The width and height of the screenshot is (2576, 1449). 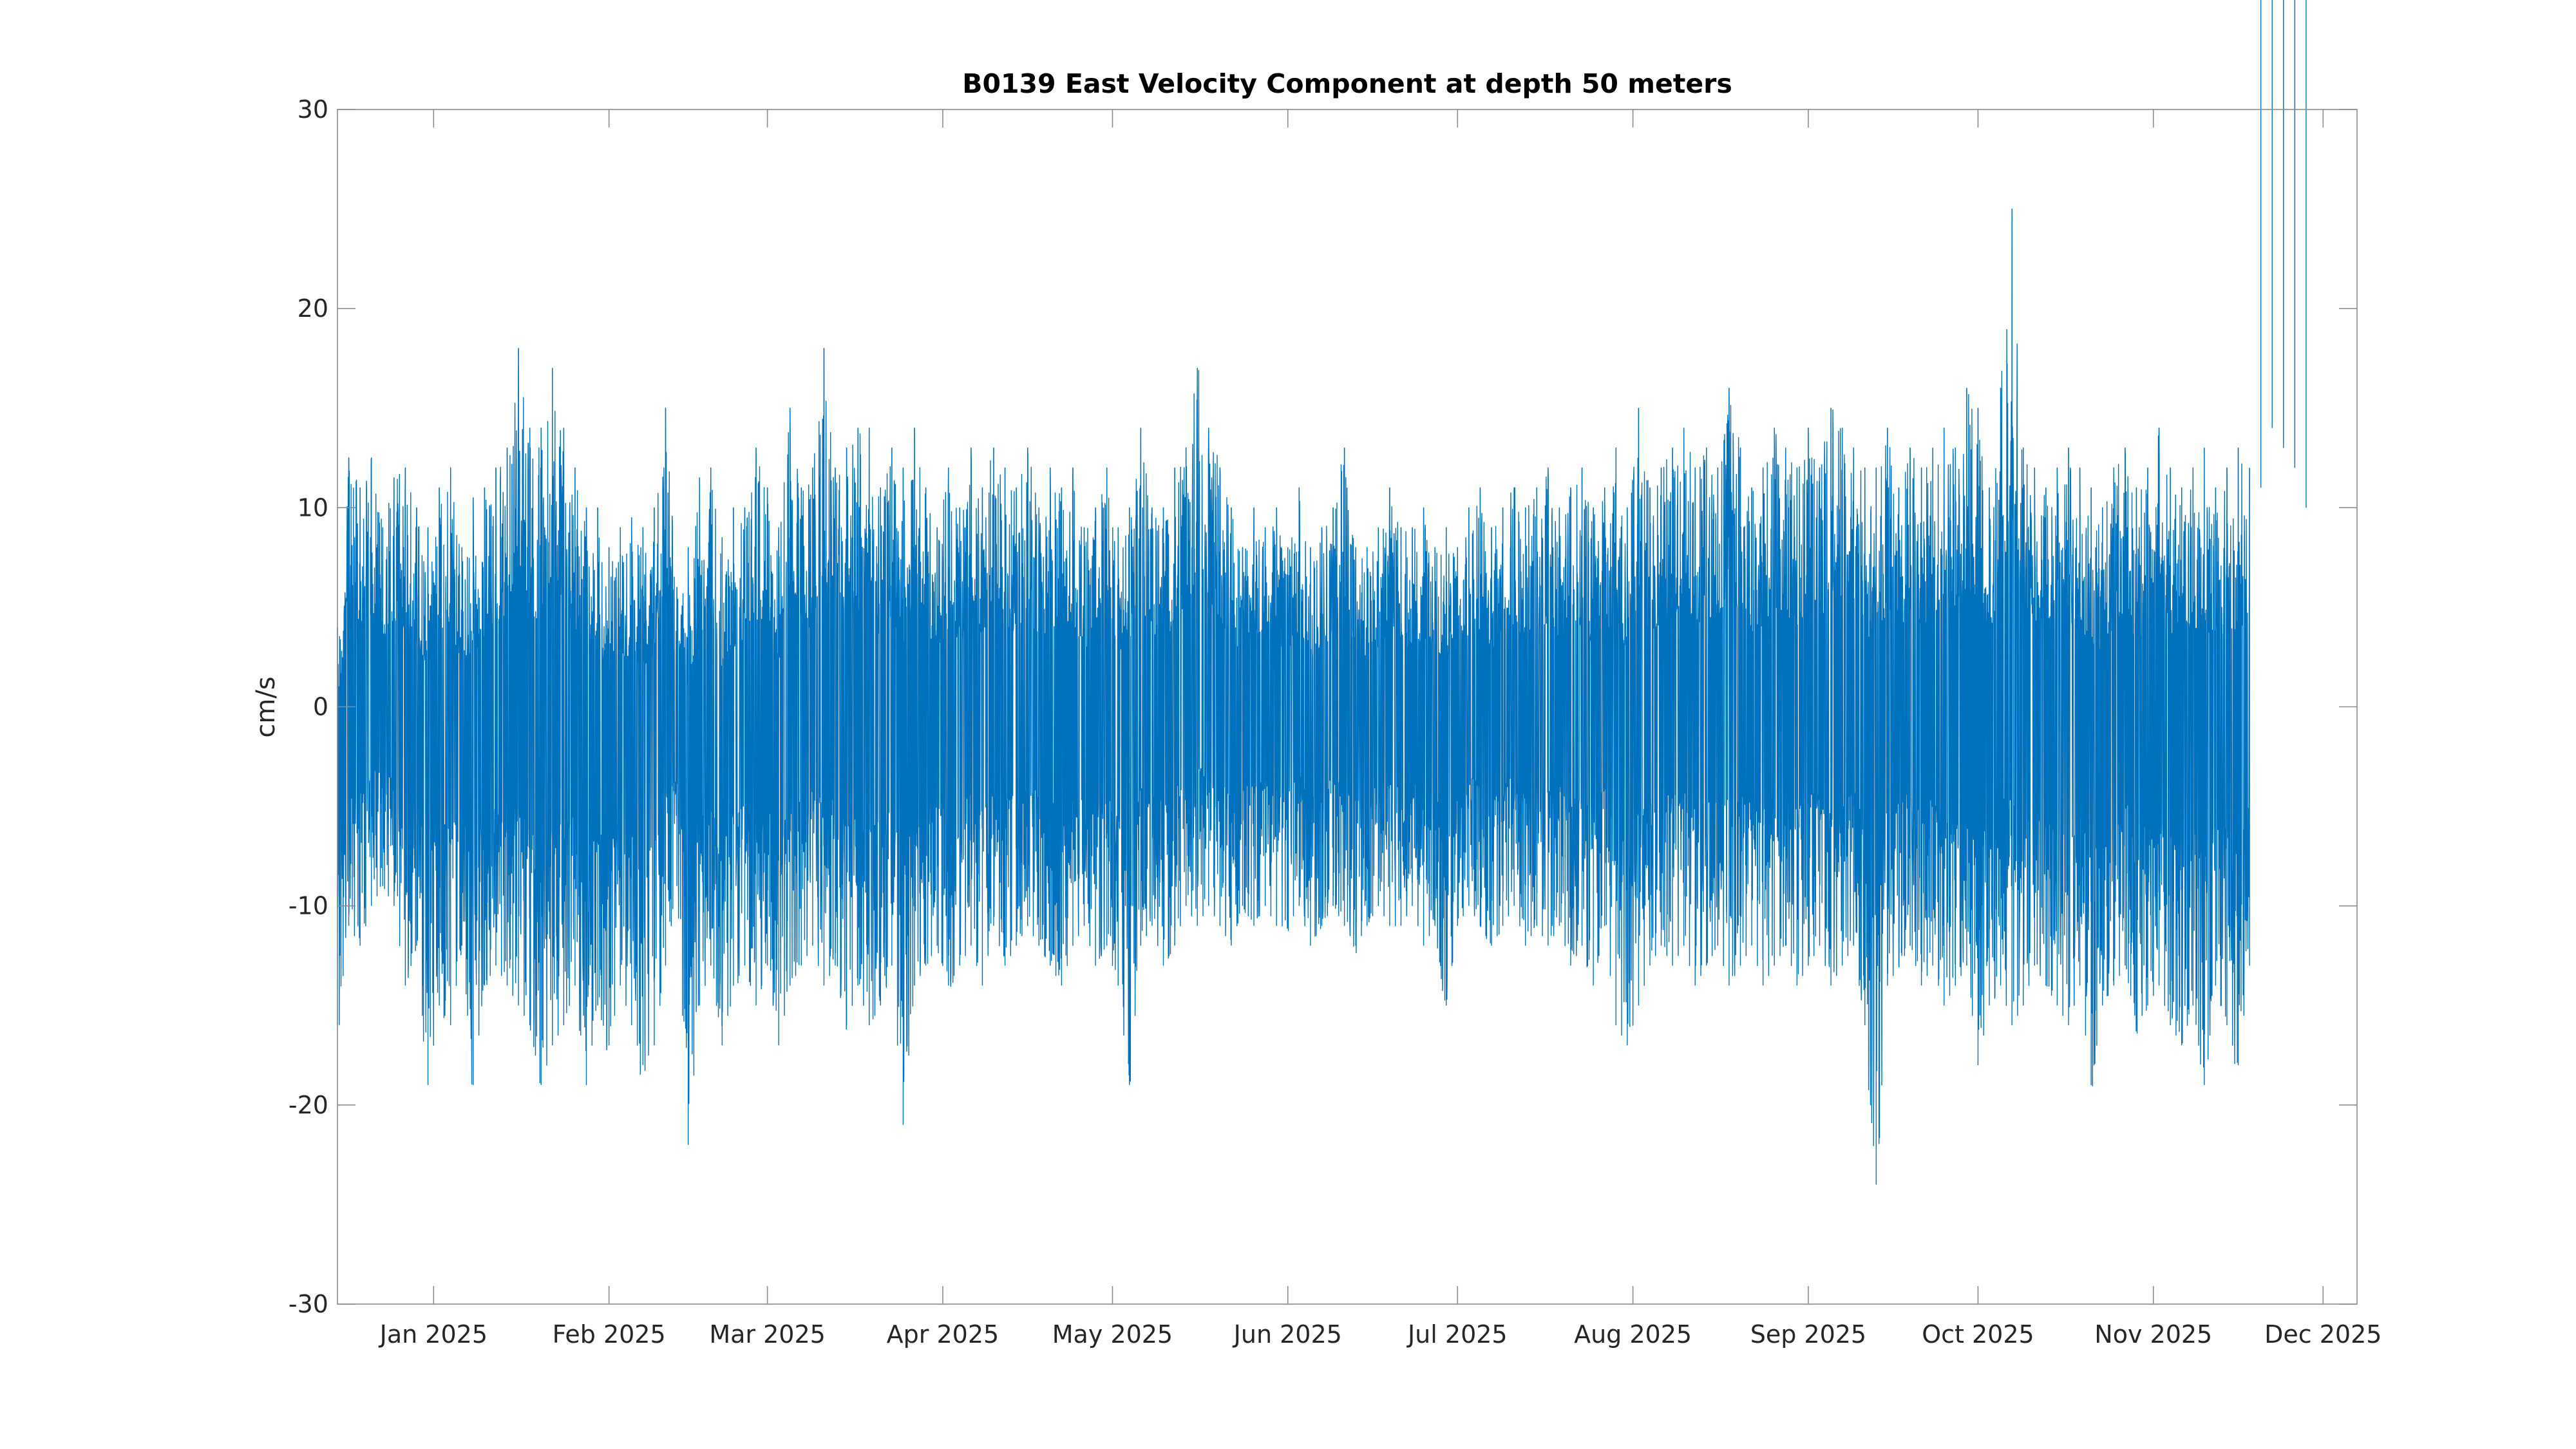 I want to click on y-tick-label: 10, so click(x=313, y=508).